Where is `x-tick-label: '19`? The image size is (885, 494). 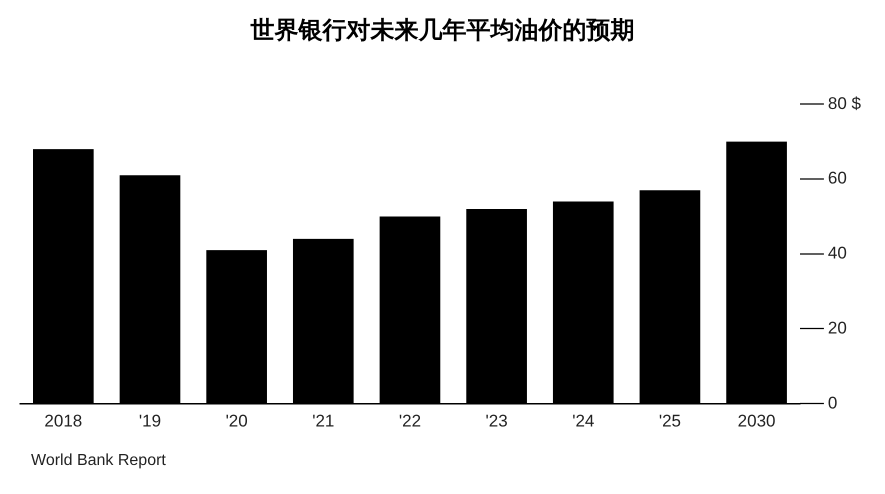
x-tick-label: '19 is located at coordinates (150, 420).